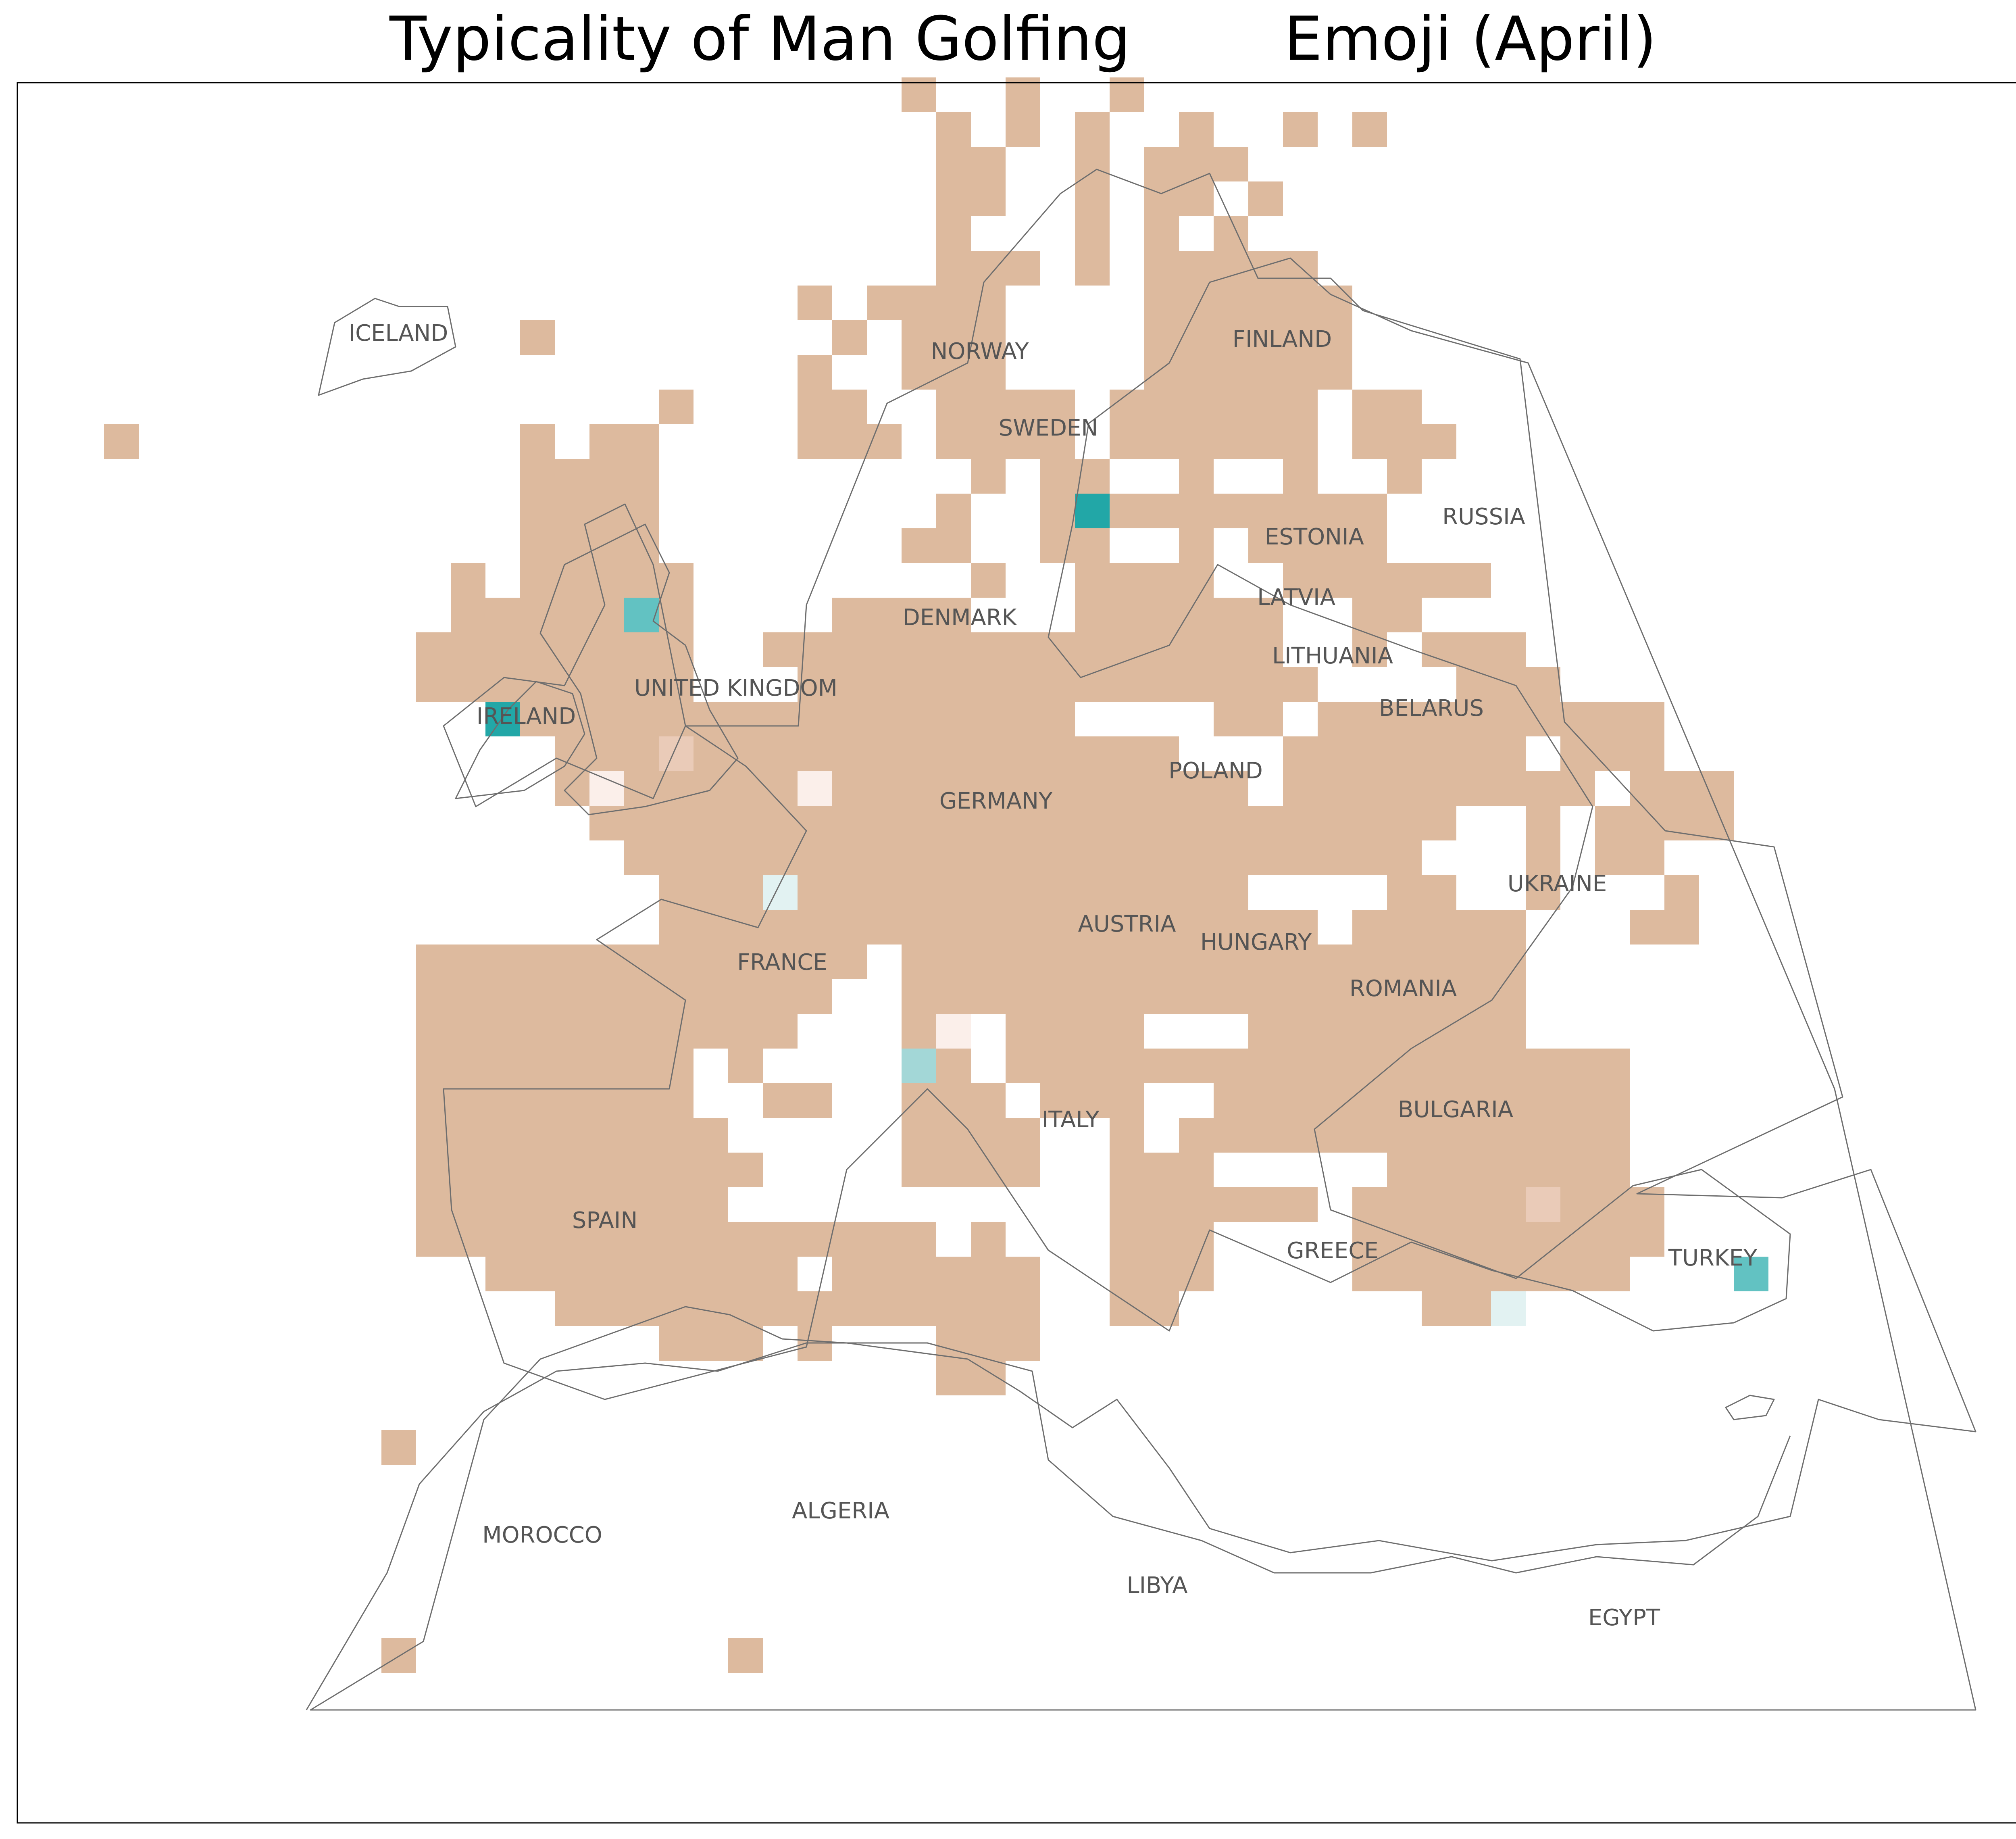 The image size is (2016, 1839). Describe the element at coordinates (526, 716) in the screenshot. I see `country-label-ireland: IRELAND` at that location.